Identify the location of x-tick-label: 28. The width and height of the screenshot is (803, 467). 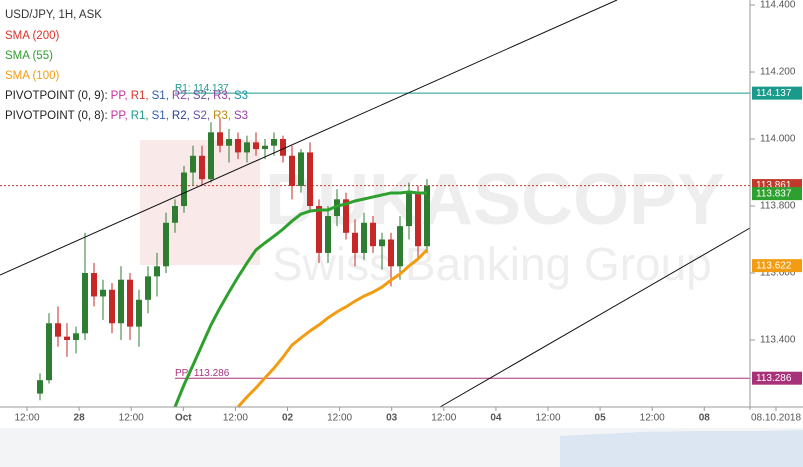
(80, 418).